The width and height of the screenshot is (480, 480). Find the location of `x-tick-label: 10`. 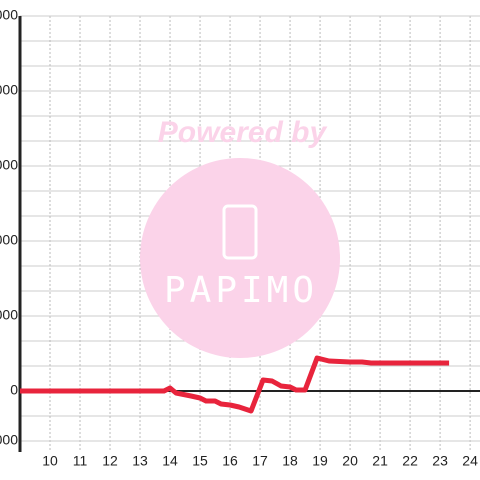

x-tick-label: 10 is located at coordinates (50, 461).